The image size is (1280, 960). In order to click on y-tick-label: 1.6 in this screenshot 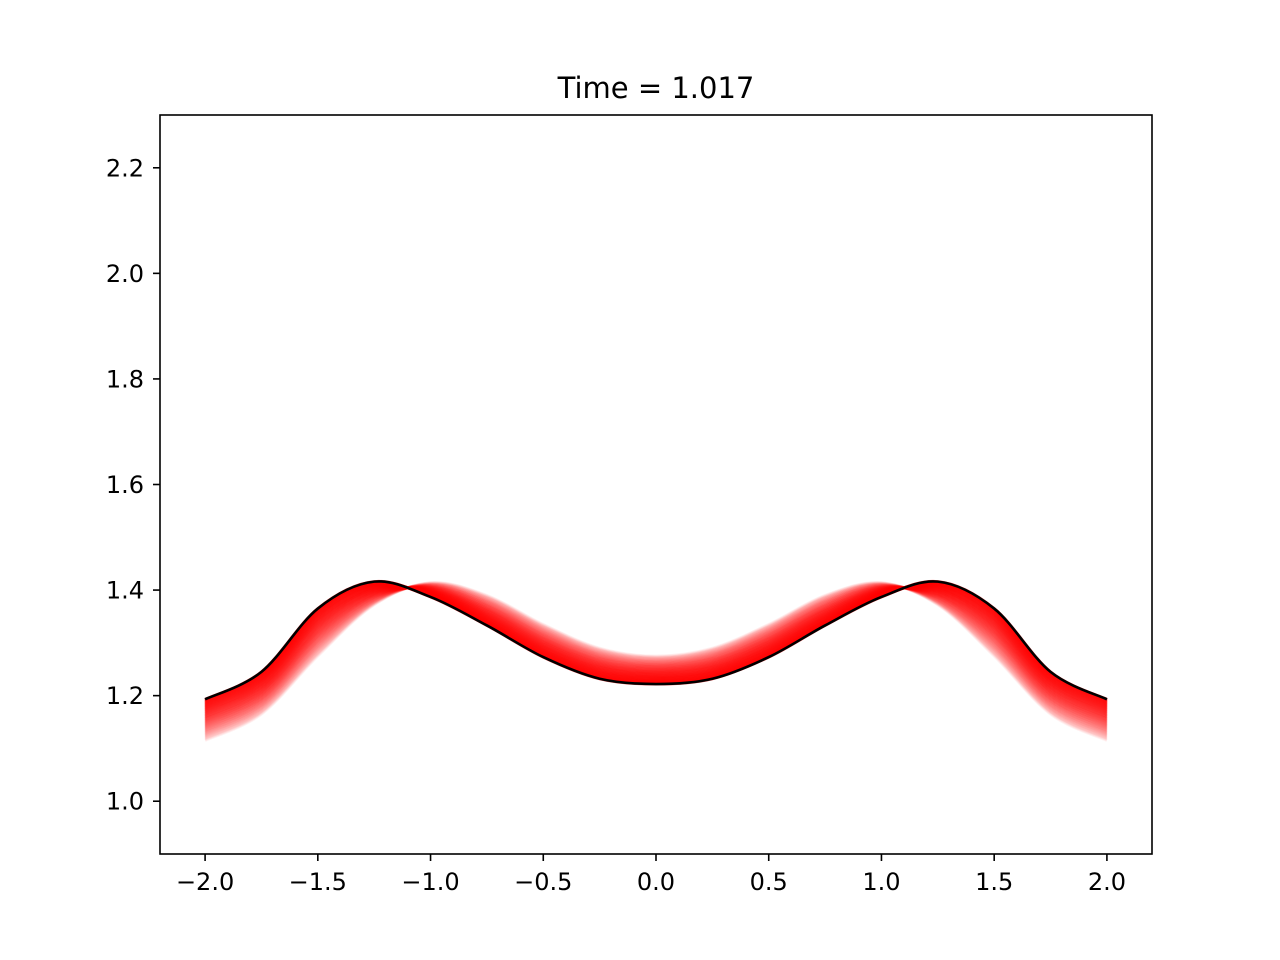, I will do `click(125, 485)`.